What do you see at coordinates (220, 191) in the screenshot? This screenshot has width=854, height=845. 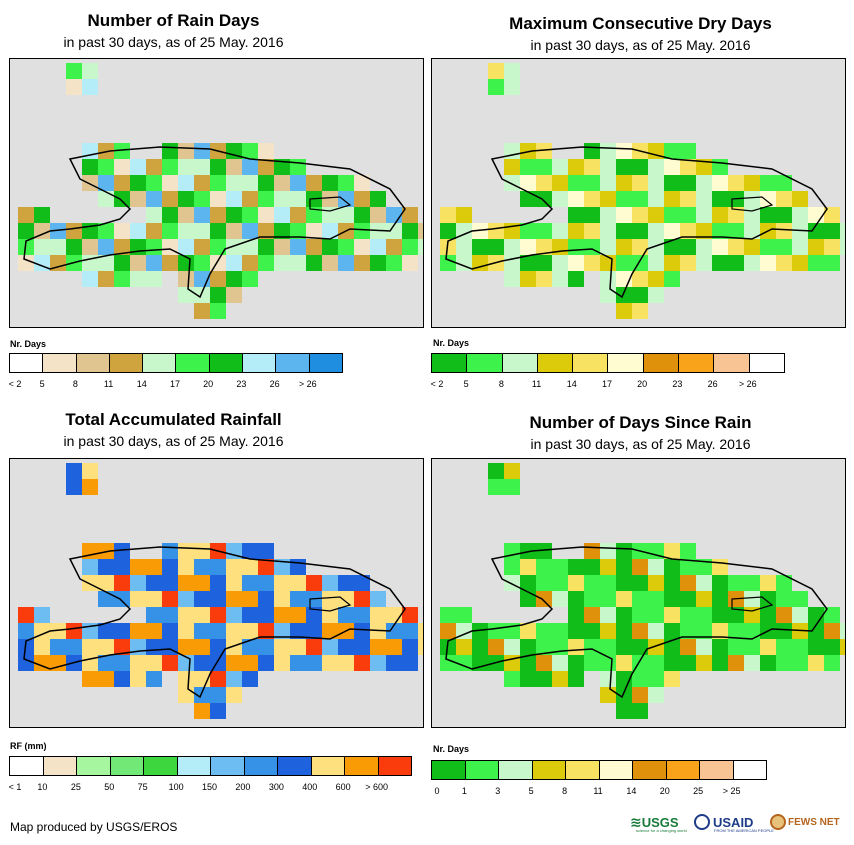 I see `map-canvas` at bounding box center [220, 191].